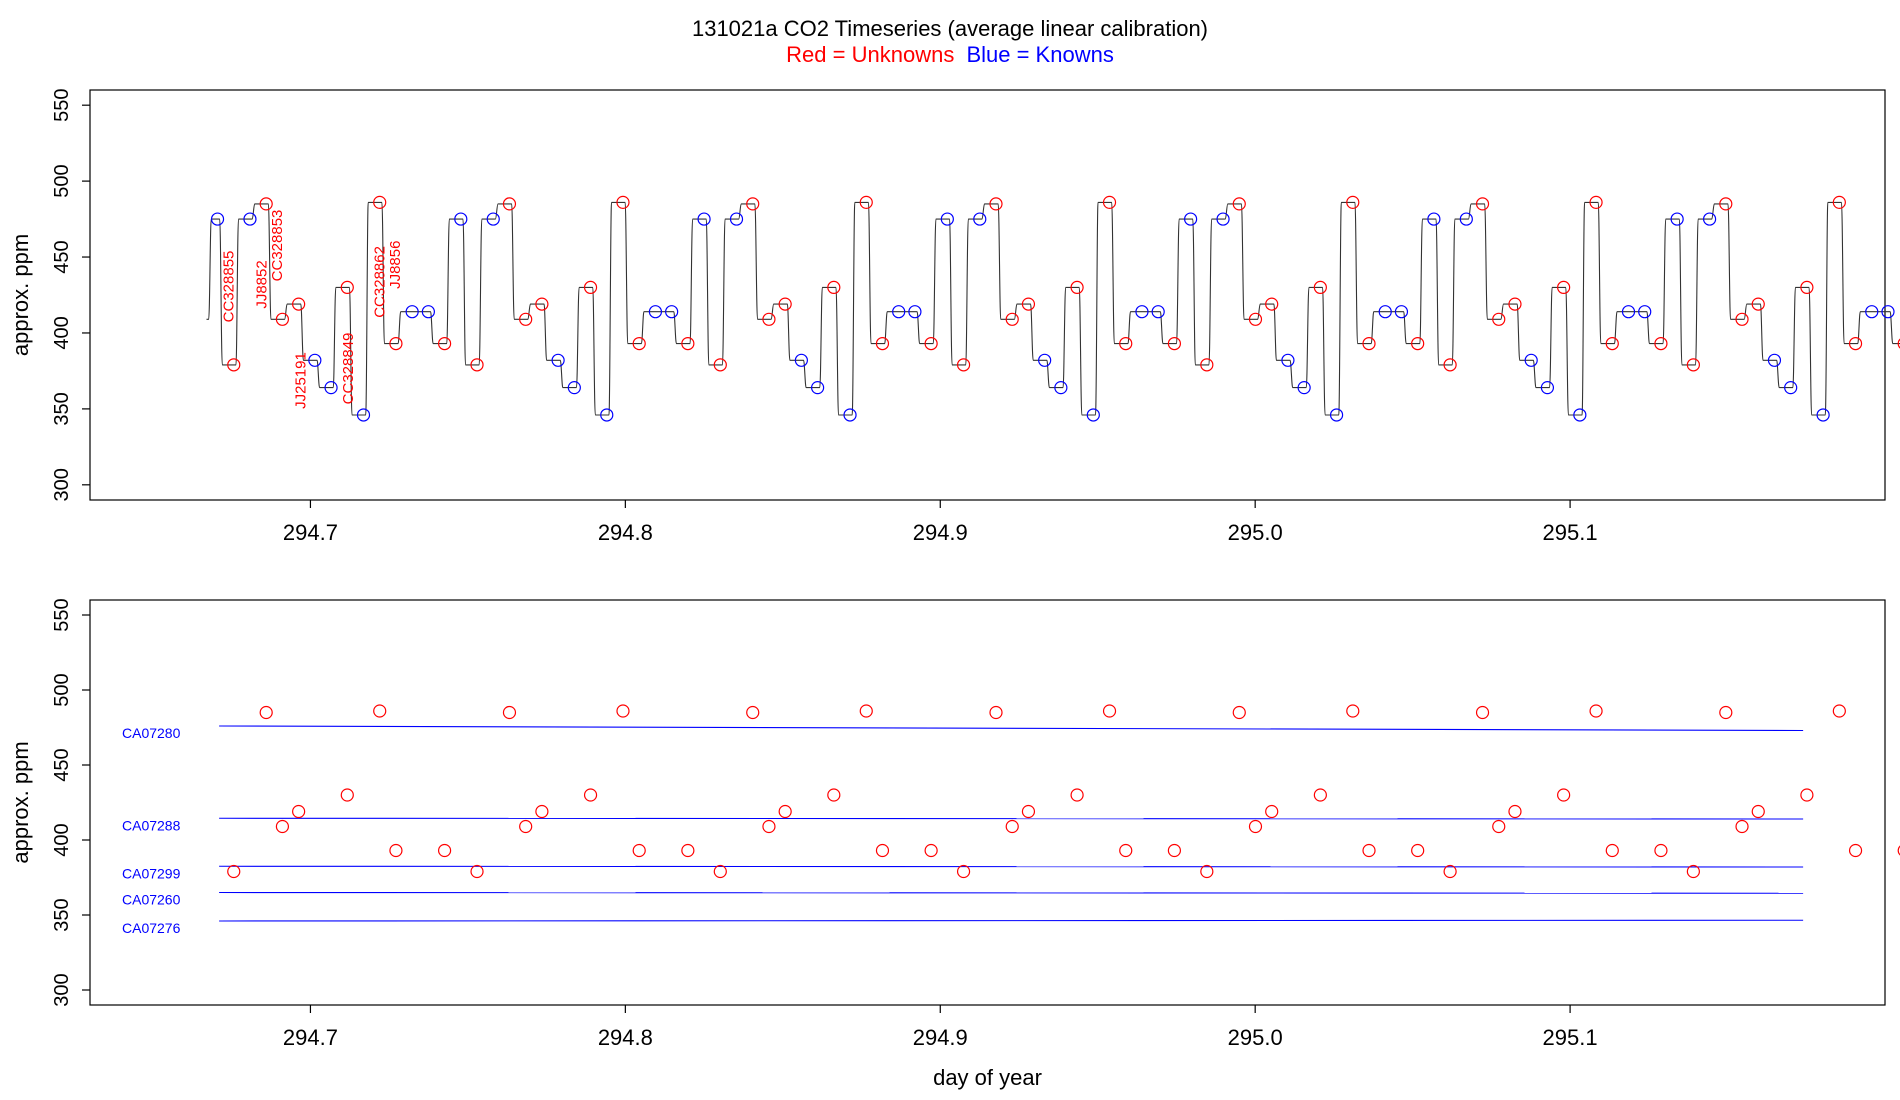 The width and height of the screenshot is (1900, 1100). I want to click on y-tick-label: 300, so click(62, 484).